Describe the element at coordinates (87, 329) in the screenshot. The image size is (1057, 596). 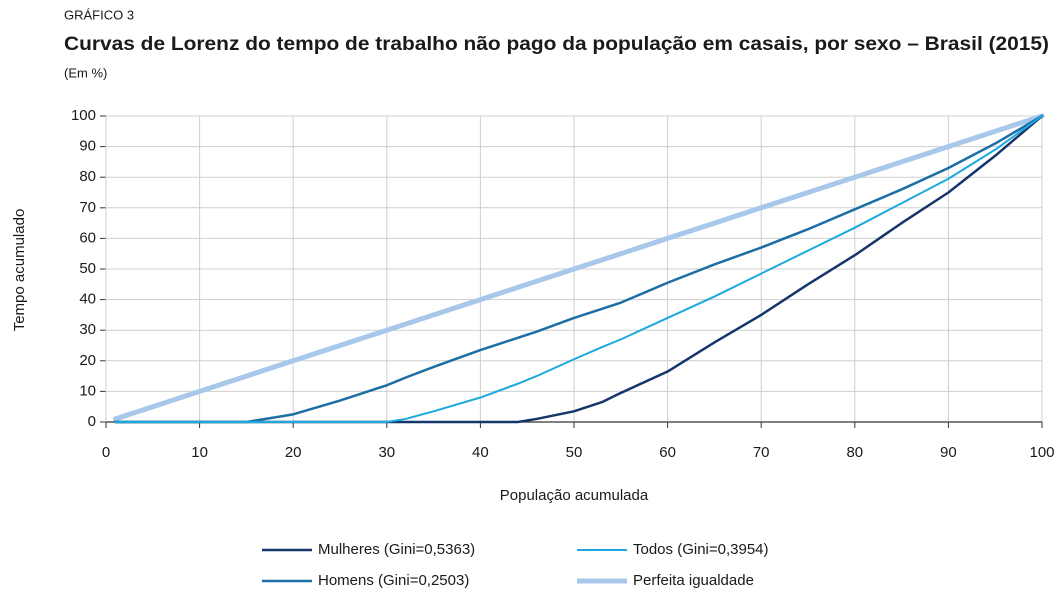
I see `y-tick-label: 30` at that location.